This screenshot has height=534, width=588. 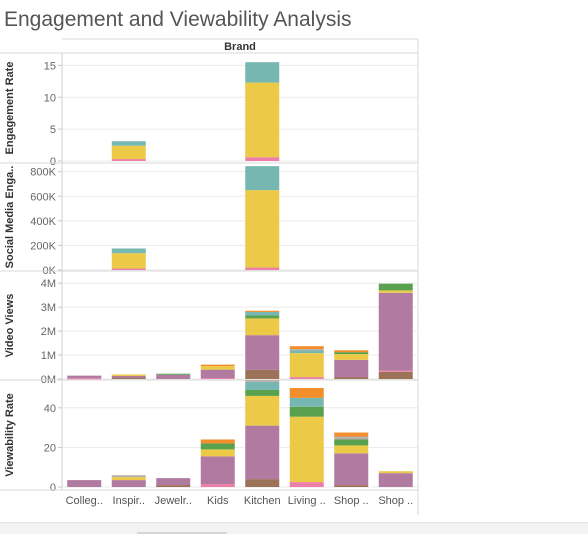 What do you see at coordinates (129, 501) in the screenshot?
I see `x-tick-label: Inspir..` at bounding box center [129, 501].